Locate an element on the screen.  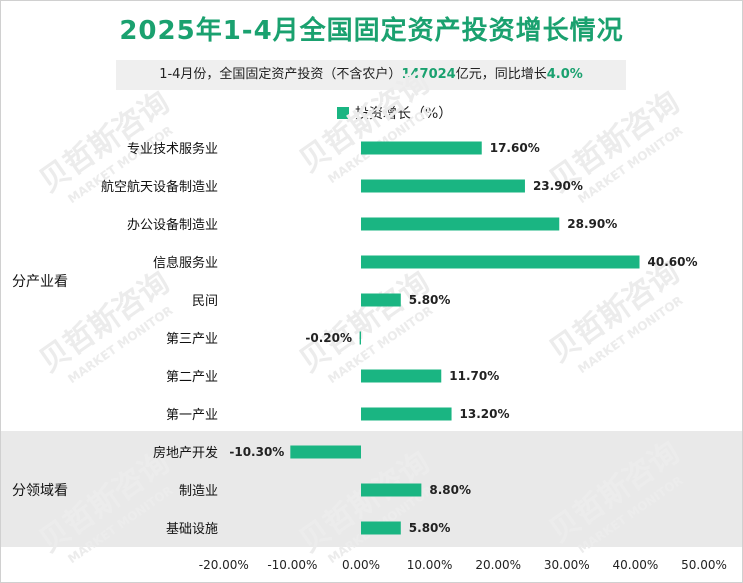
value-label: 13.20% is located at coordinates (485, 414).